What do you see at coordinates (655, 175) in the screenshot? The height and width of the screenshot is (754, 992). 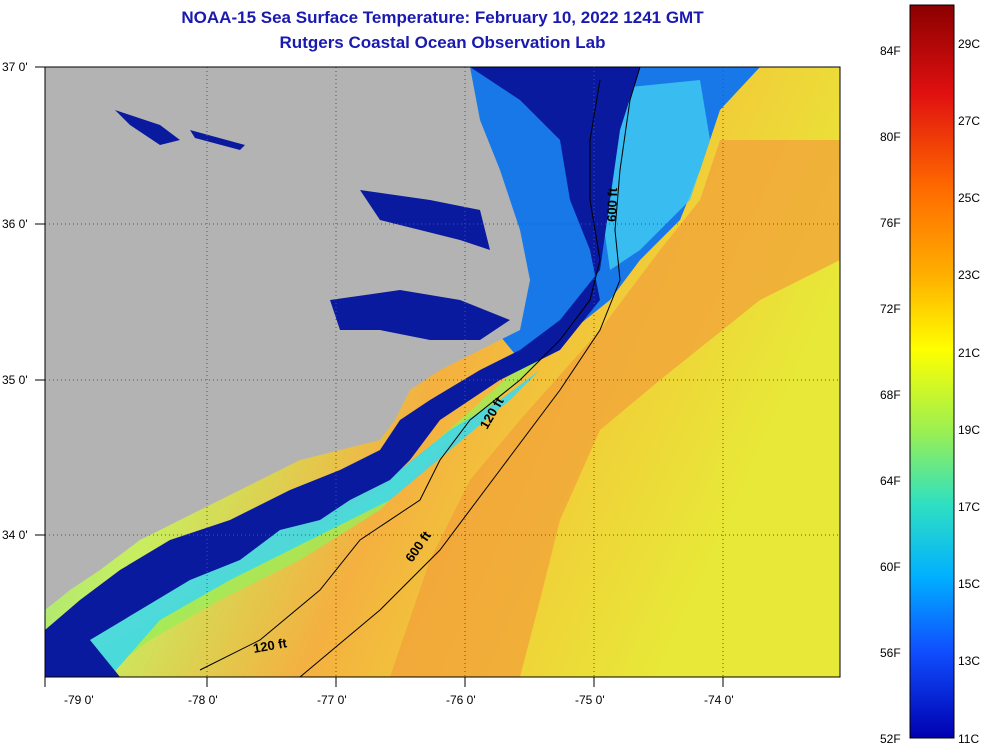 I see `northern-cyan-water` at bounding box center [655, 175].